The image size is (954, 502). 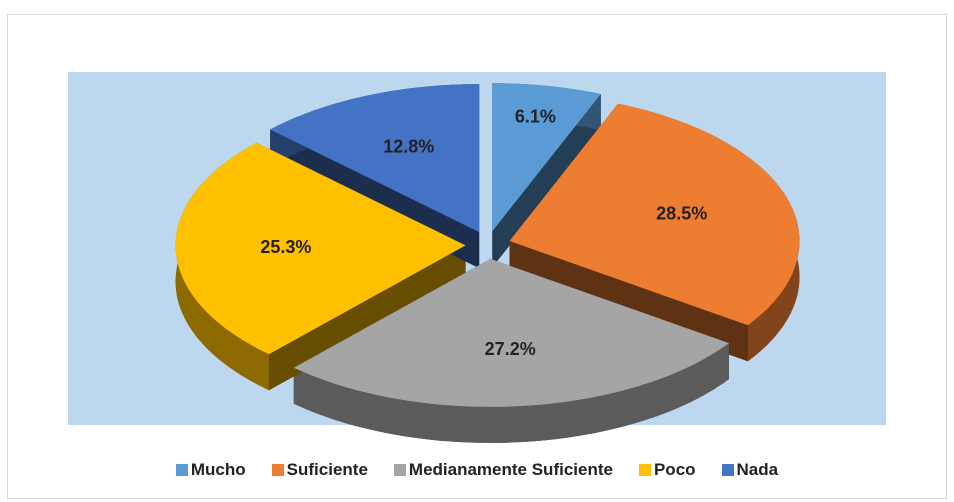 I want to click on data-label: 25.3%, so click(x=285, y=247).